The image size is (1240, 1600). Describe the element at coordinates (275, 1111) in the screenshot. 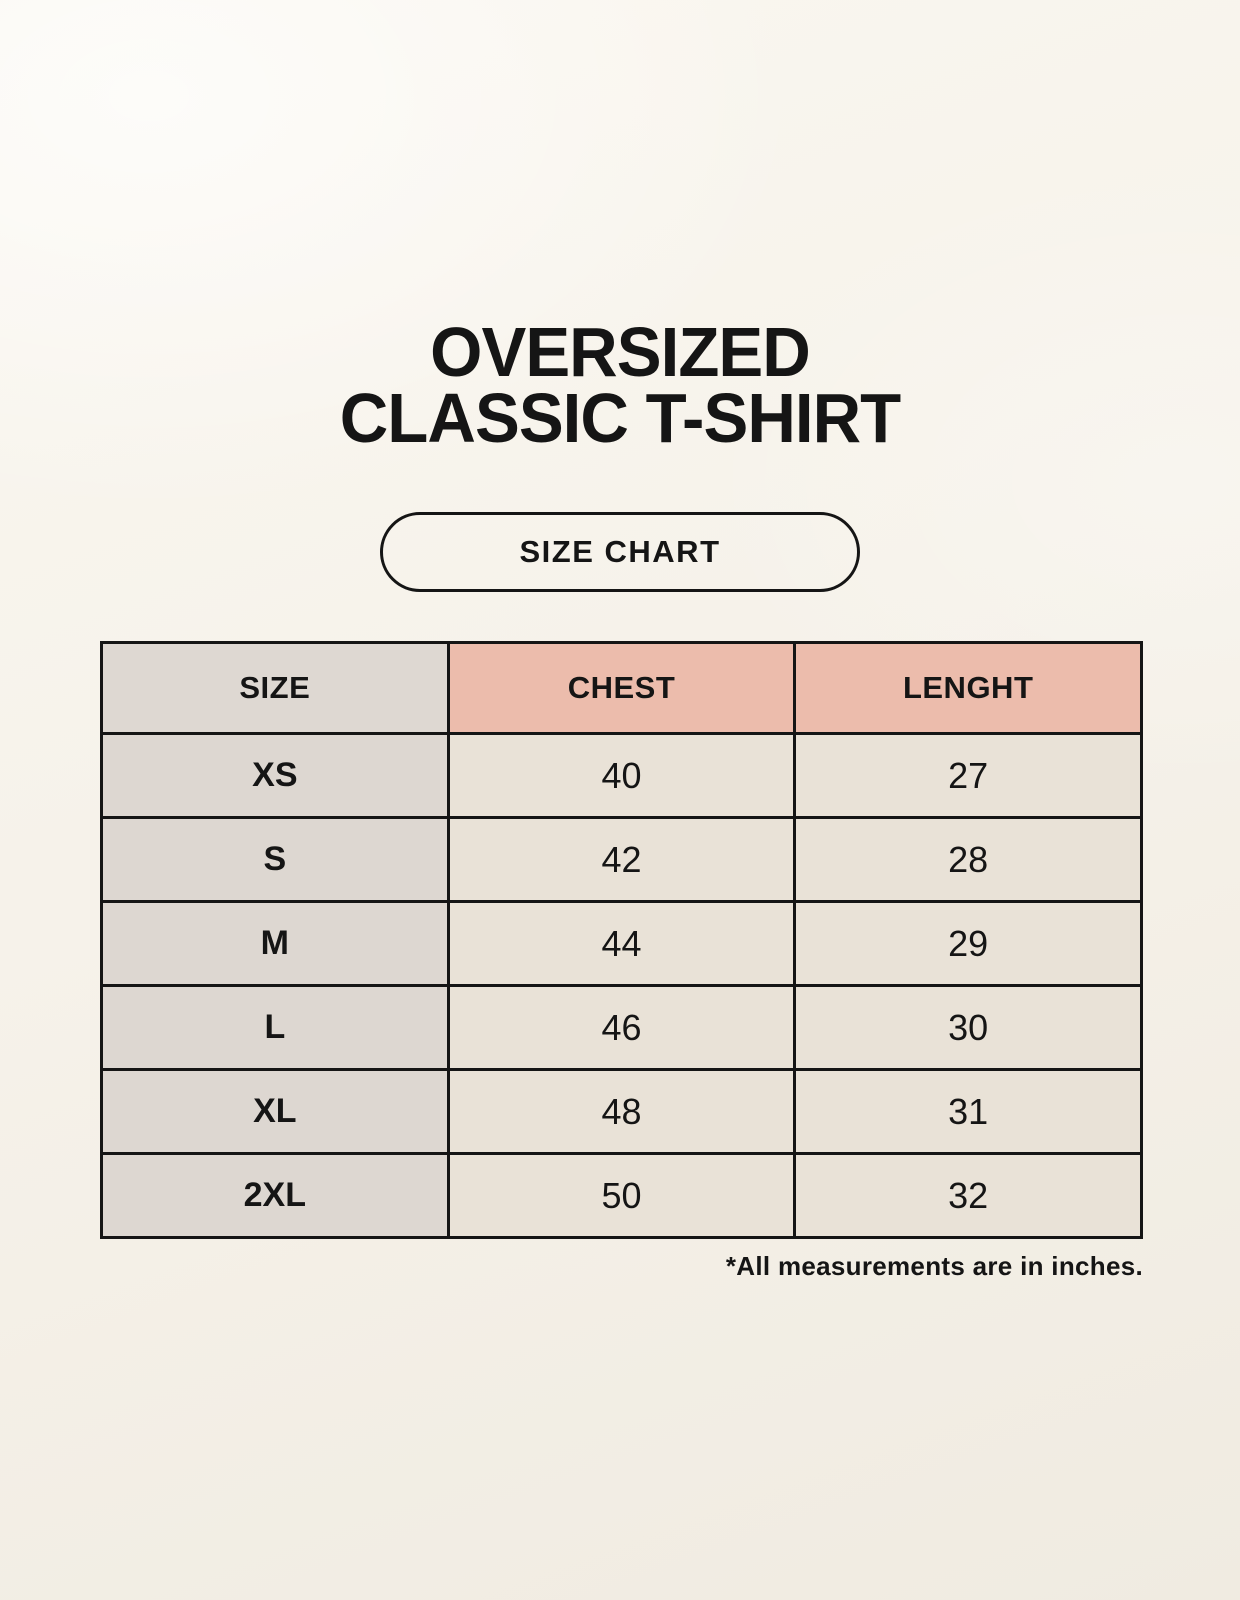

I see `size-label: XL` at that location.